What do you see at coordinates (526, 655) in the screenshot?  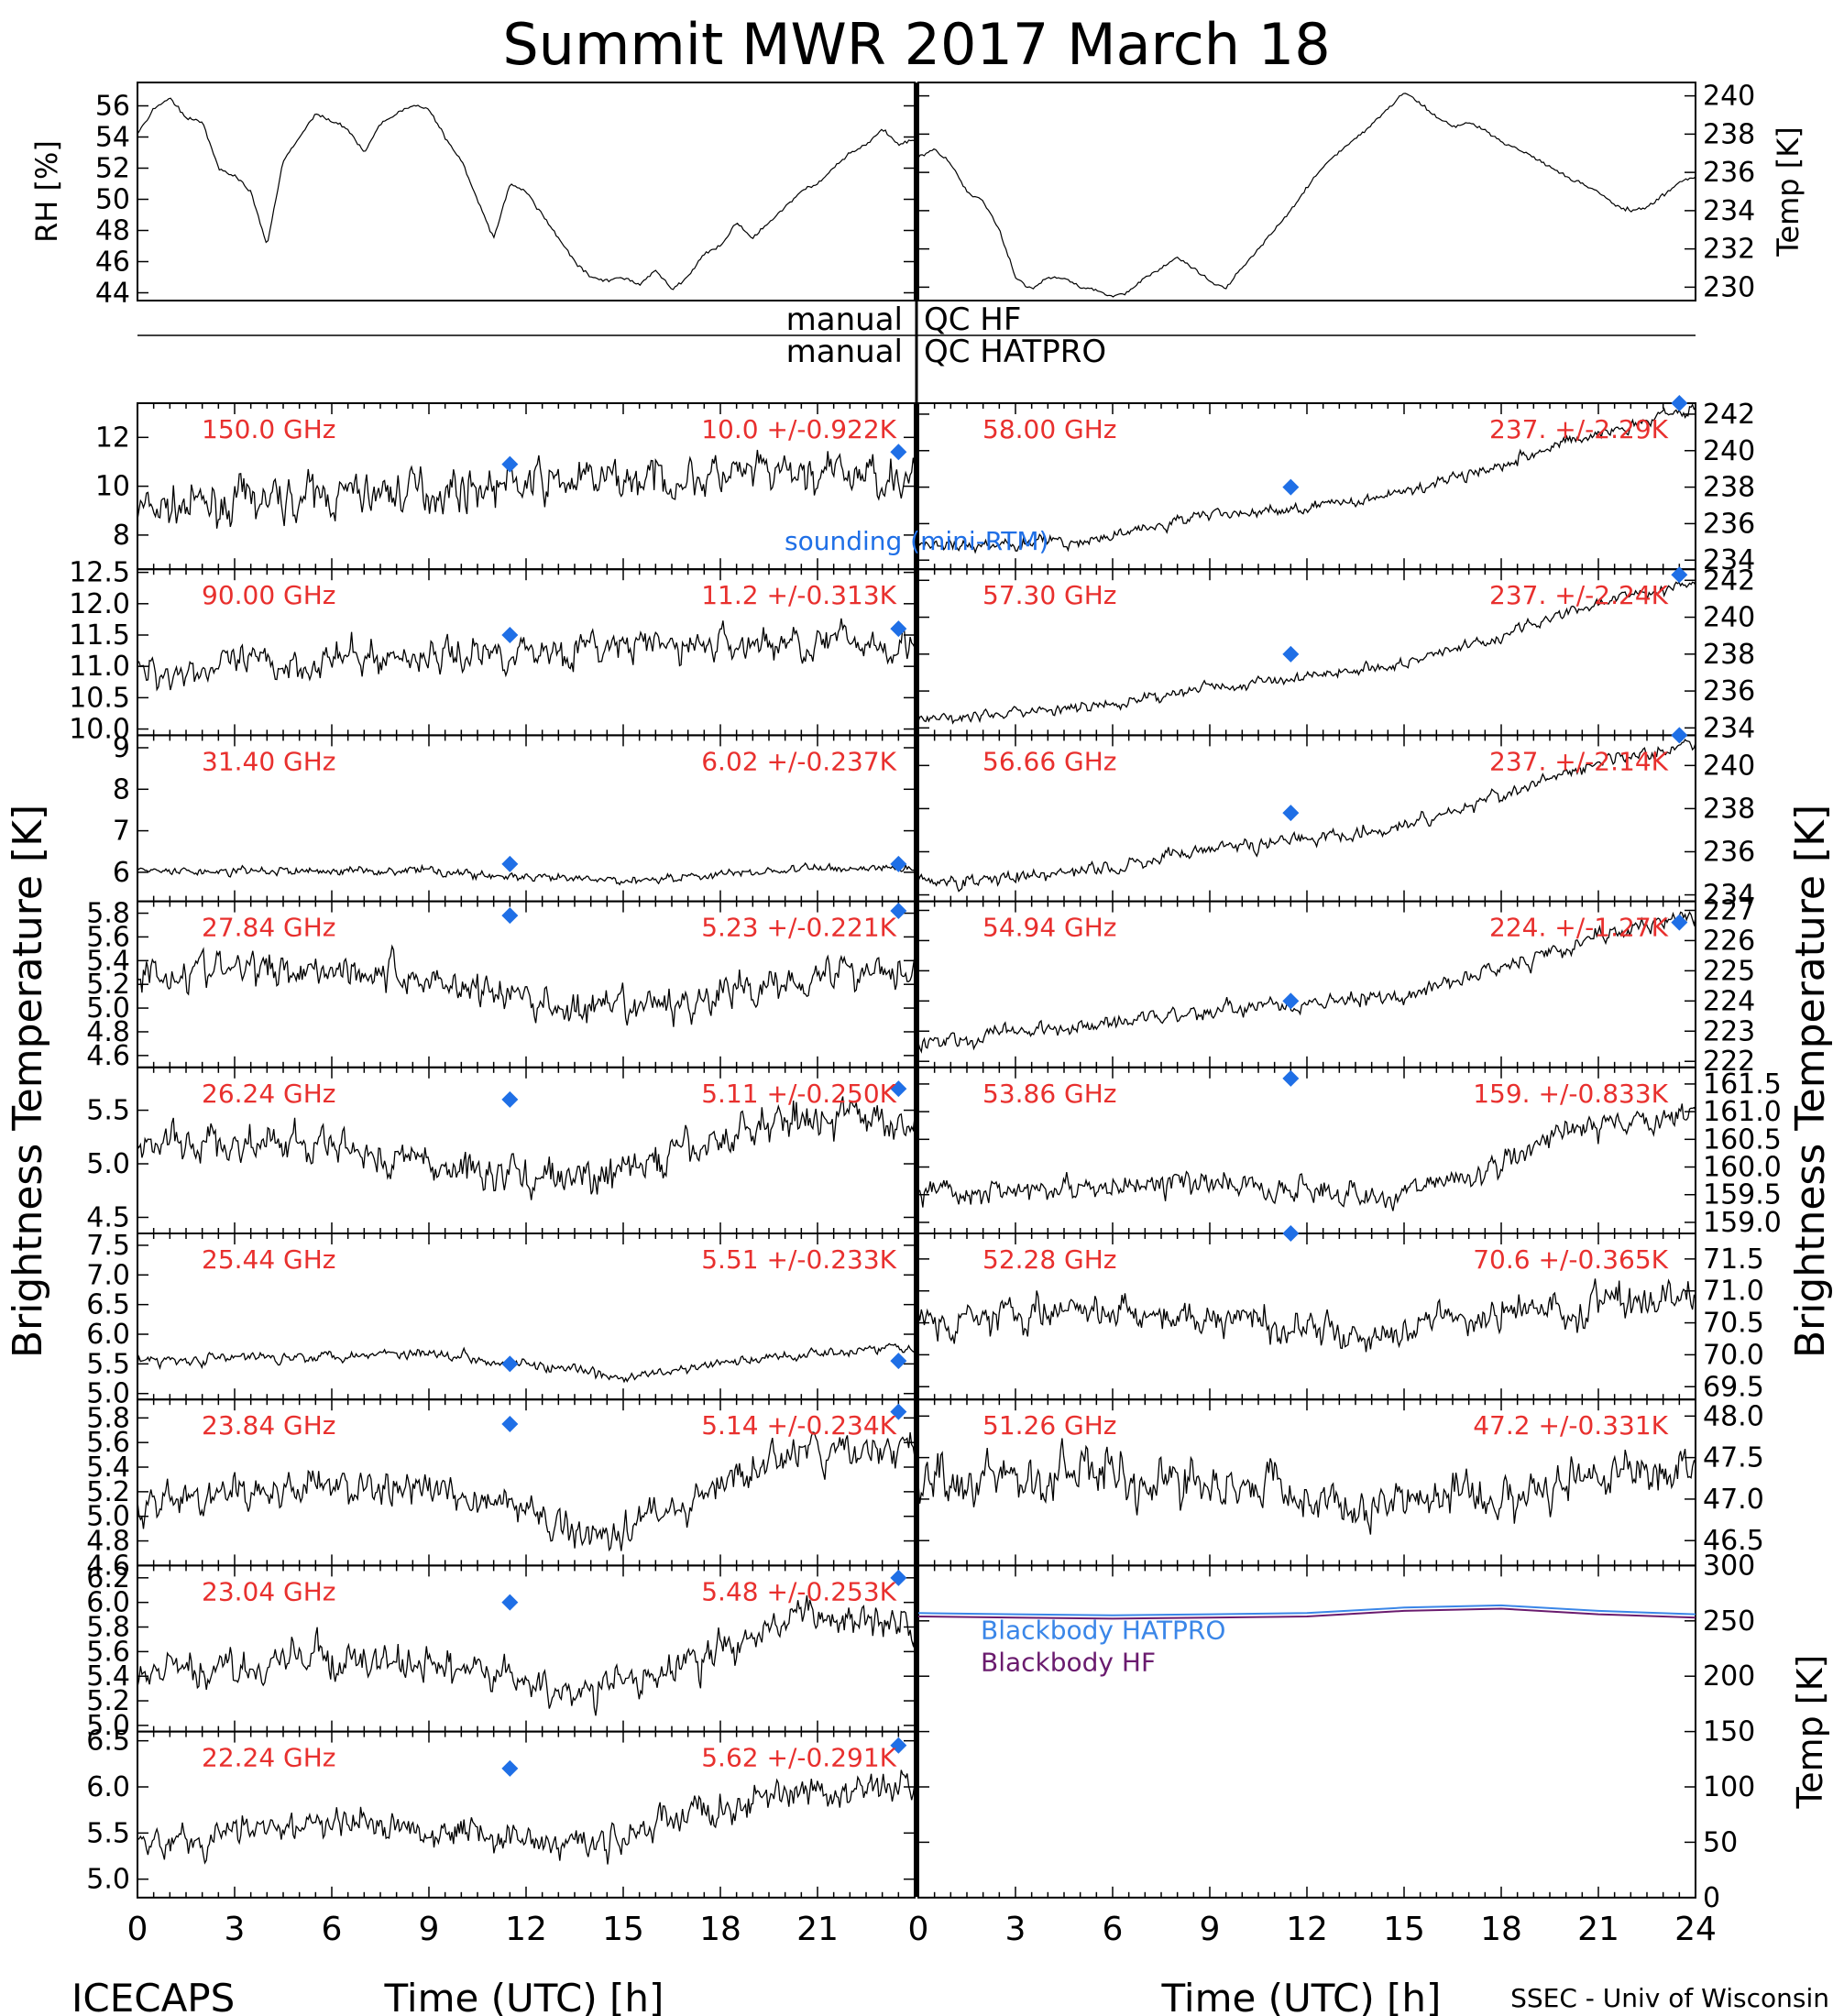 I see `channel-left-2-trace` at bounding box center [526, 655].